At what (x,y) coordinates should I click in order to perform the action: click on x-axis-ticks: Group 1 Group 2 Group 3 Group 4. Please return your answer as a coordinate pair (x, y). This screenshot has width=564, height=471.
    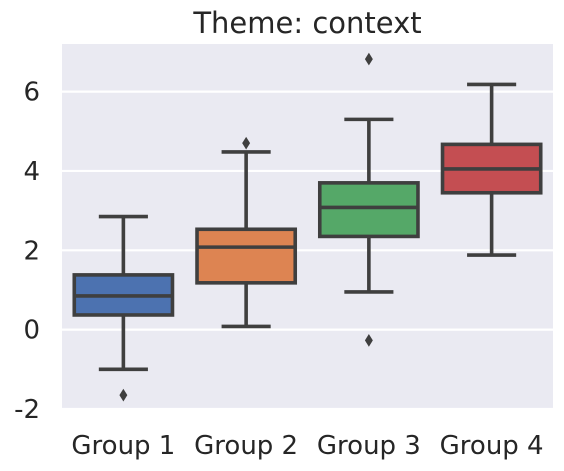
    Looking at the image, I should click on (307, 446).